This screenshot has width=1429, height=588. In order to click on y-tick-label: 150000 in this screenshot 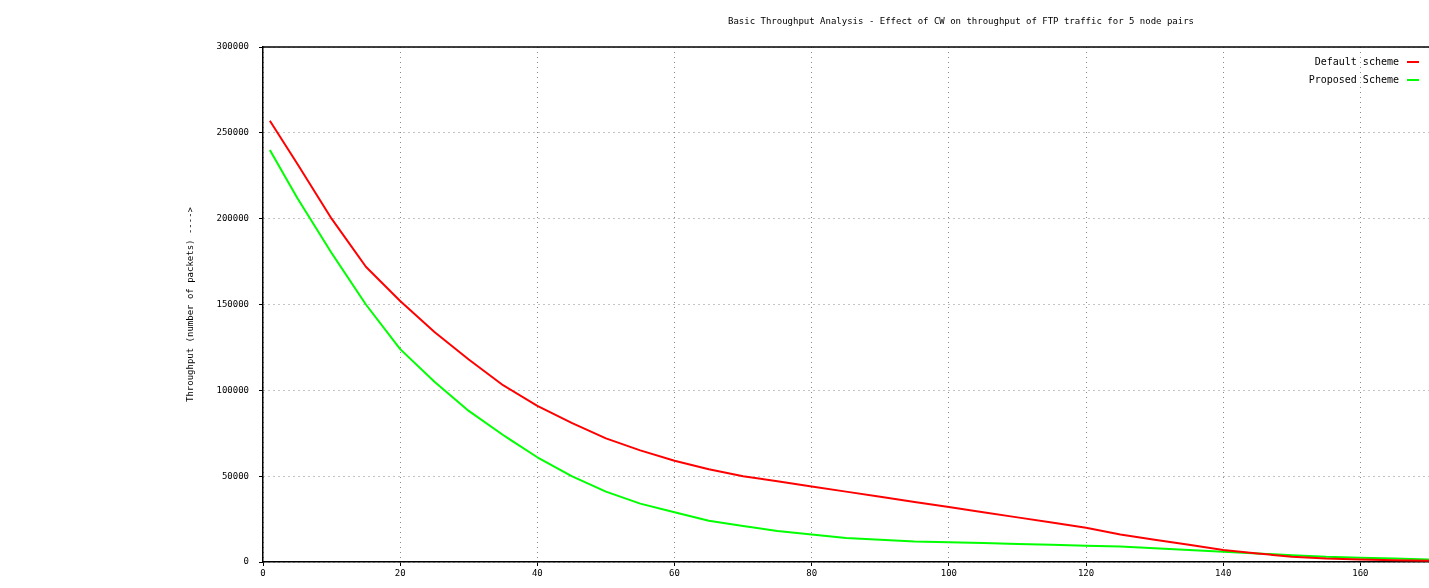, I will do `click(232, 303)`.